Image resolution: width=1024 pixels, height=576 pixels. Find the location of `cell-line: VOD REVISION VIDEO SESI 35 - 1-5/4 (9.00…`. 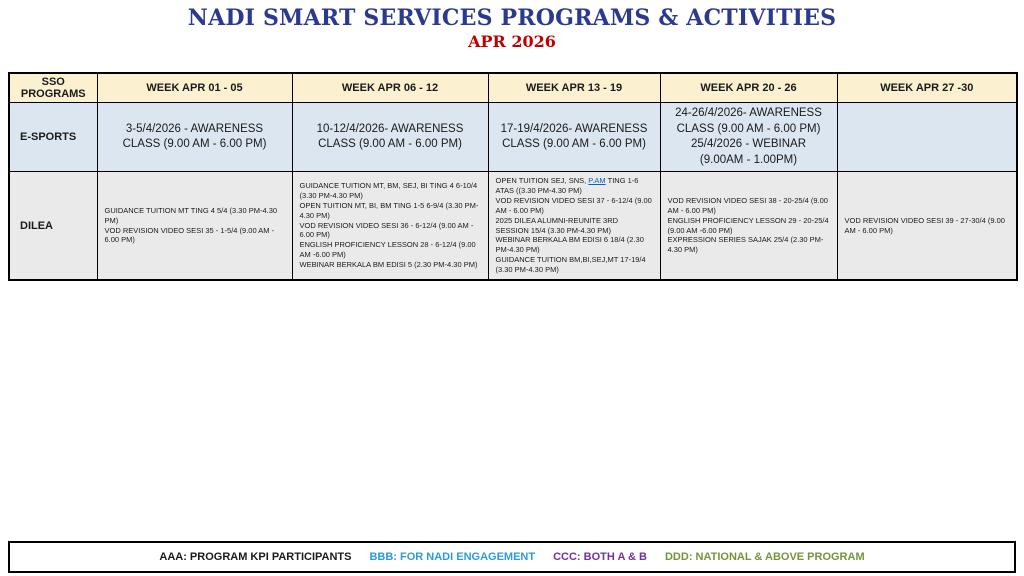

cell-line: VOD REVISION VIDEO SESI 35 - 1-5/4 (9.00… is located at coordinates (189, 235).